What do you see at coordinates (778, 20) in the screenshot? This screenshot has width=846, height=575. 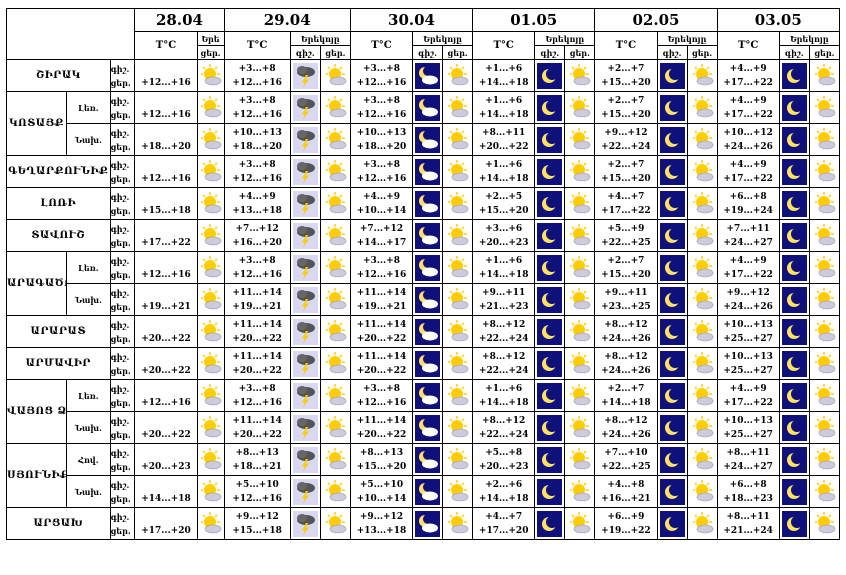 I see `date-header: 03.05` at bounding box center [778, 20].